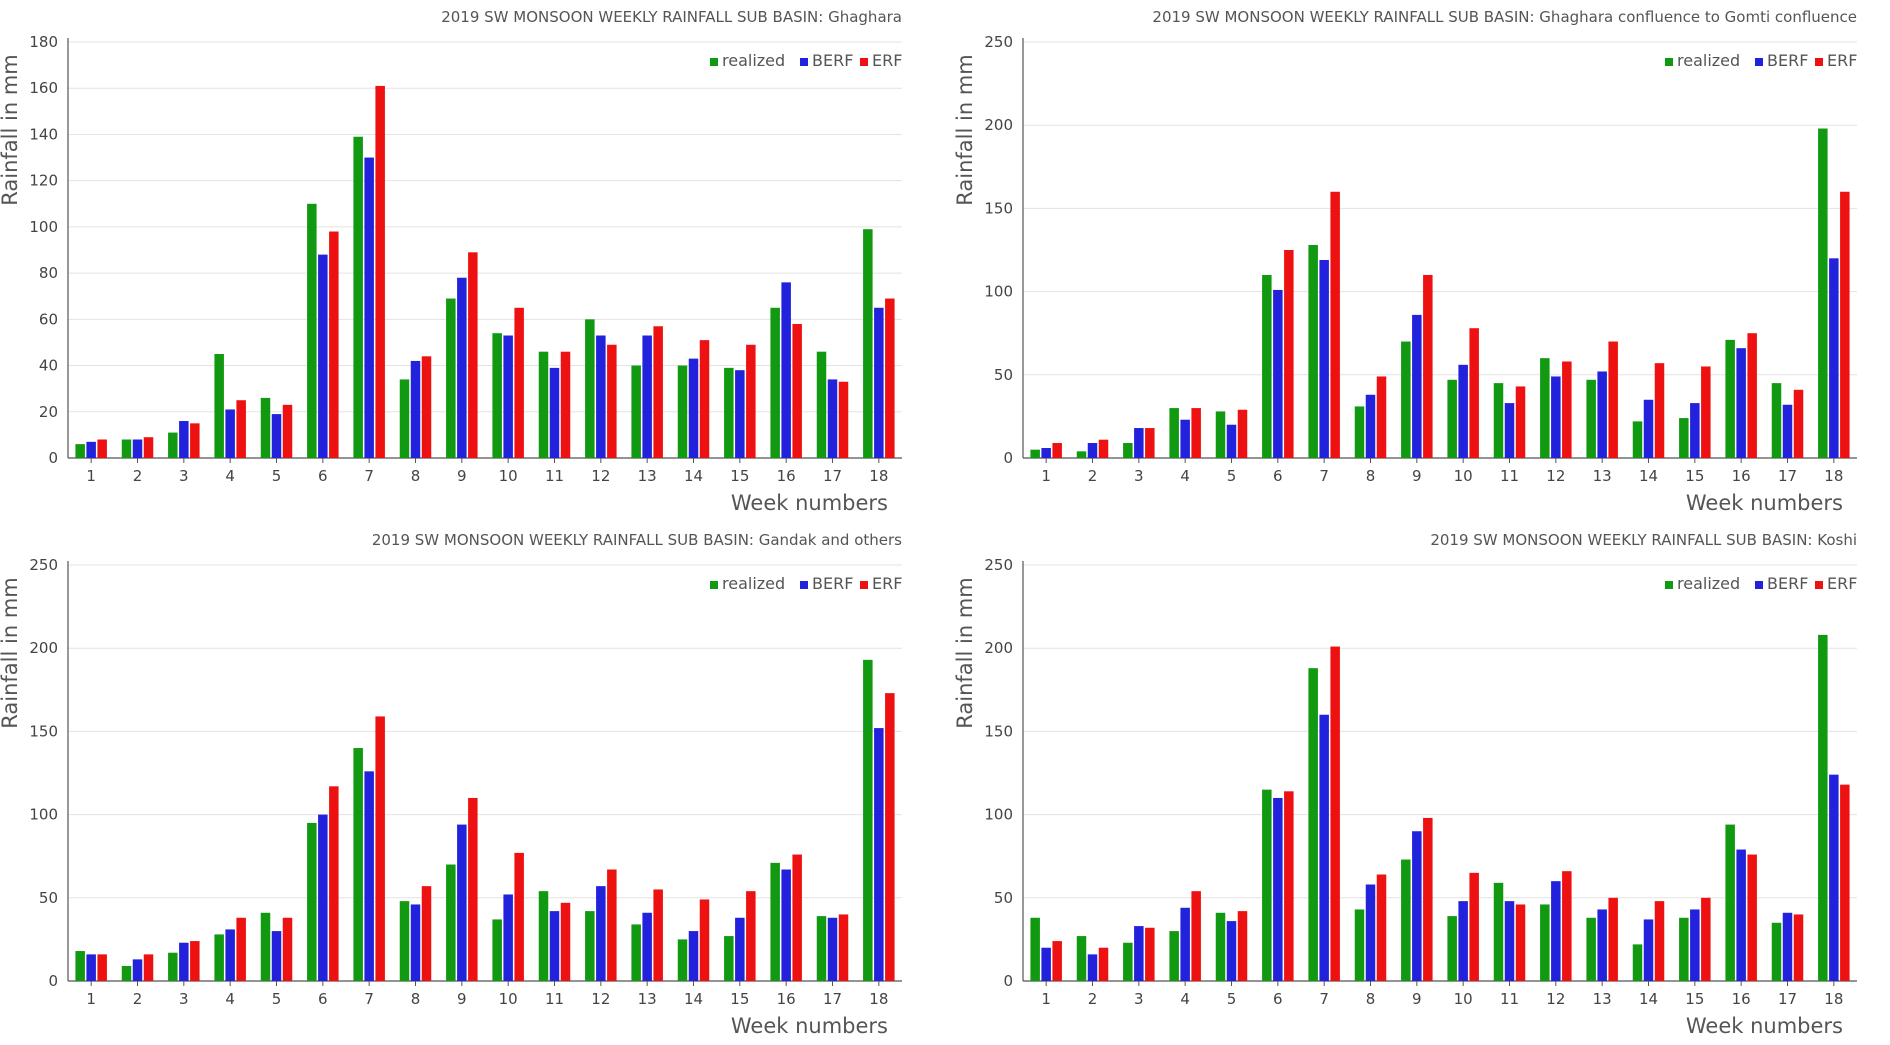 Image resolution: width=1890 pixels, height=1045 pixels. I want to click on x-tick-label: 6, so click(323, 999).